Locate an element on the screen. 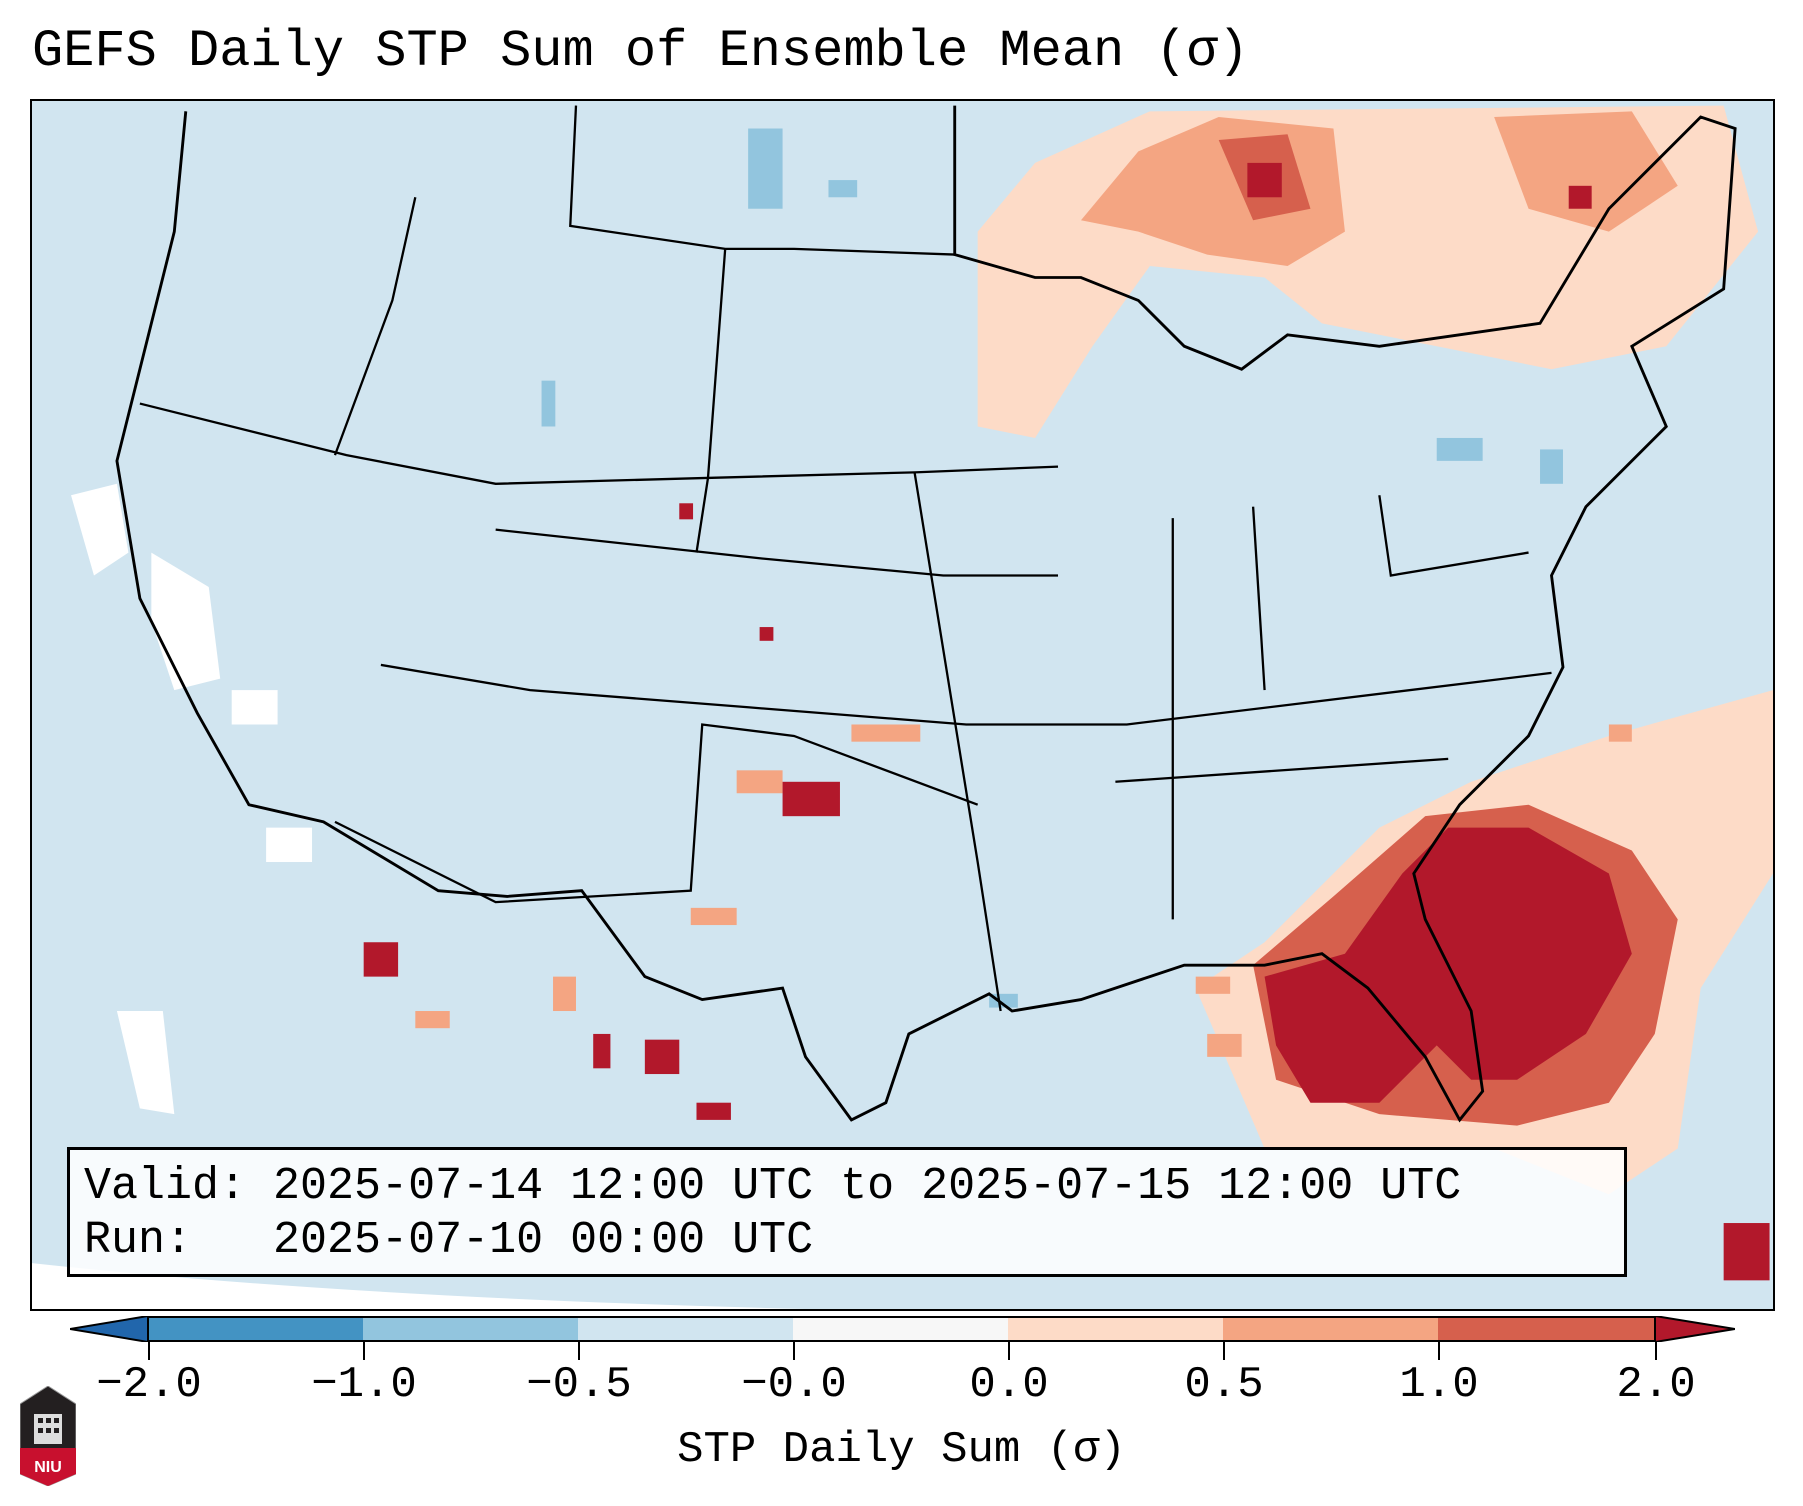 The width and height of the screenshot is (1803, 1506). tick-label: 1.0 is located at coordinates (1439, 1385).